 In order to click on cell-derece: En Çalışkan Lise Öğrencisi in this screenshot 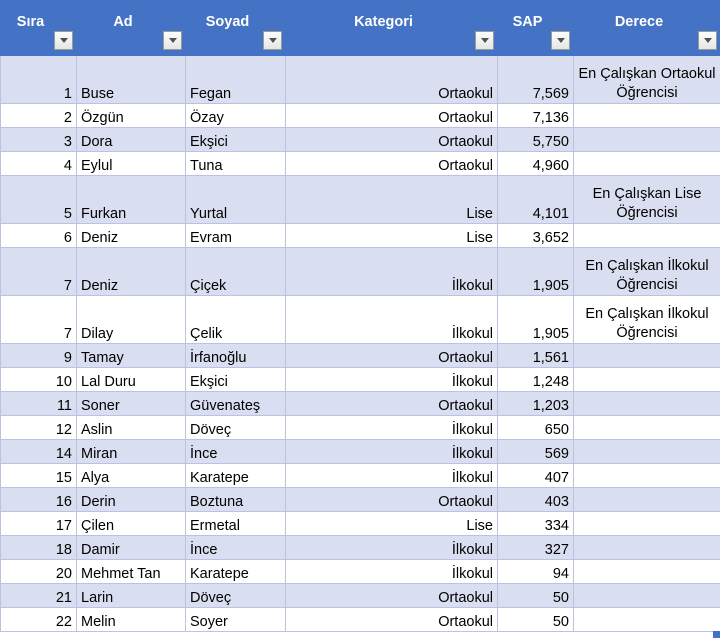, I will do `click(646, 199)`.